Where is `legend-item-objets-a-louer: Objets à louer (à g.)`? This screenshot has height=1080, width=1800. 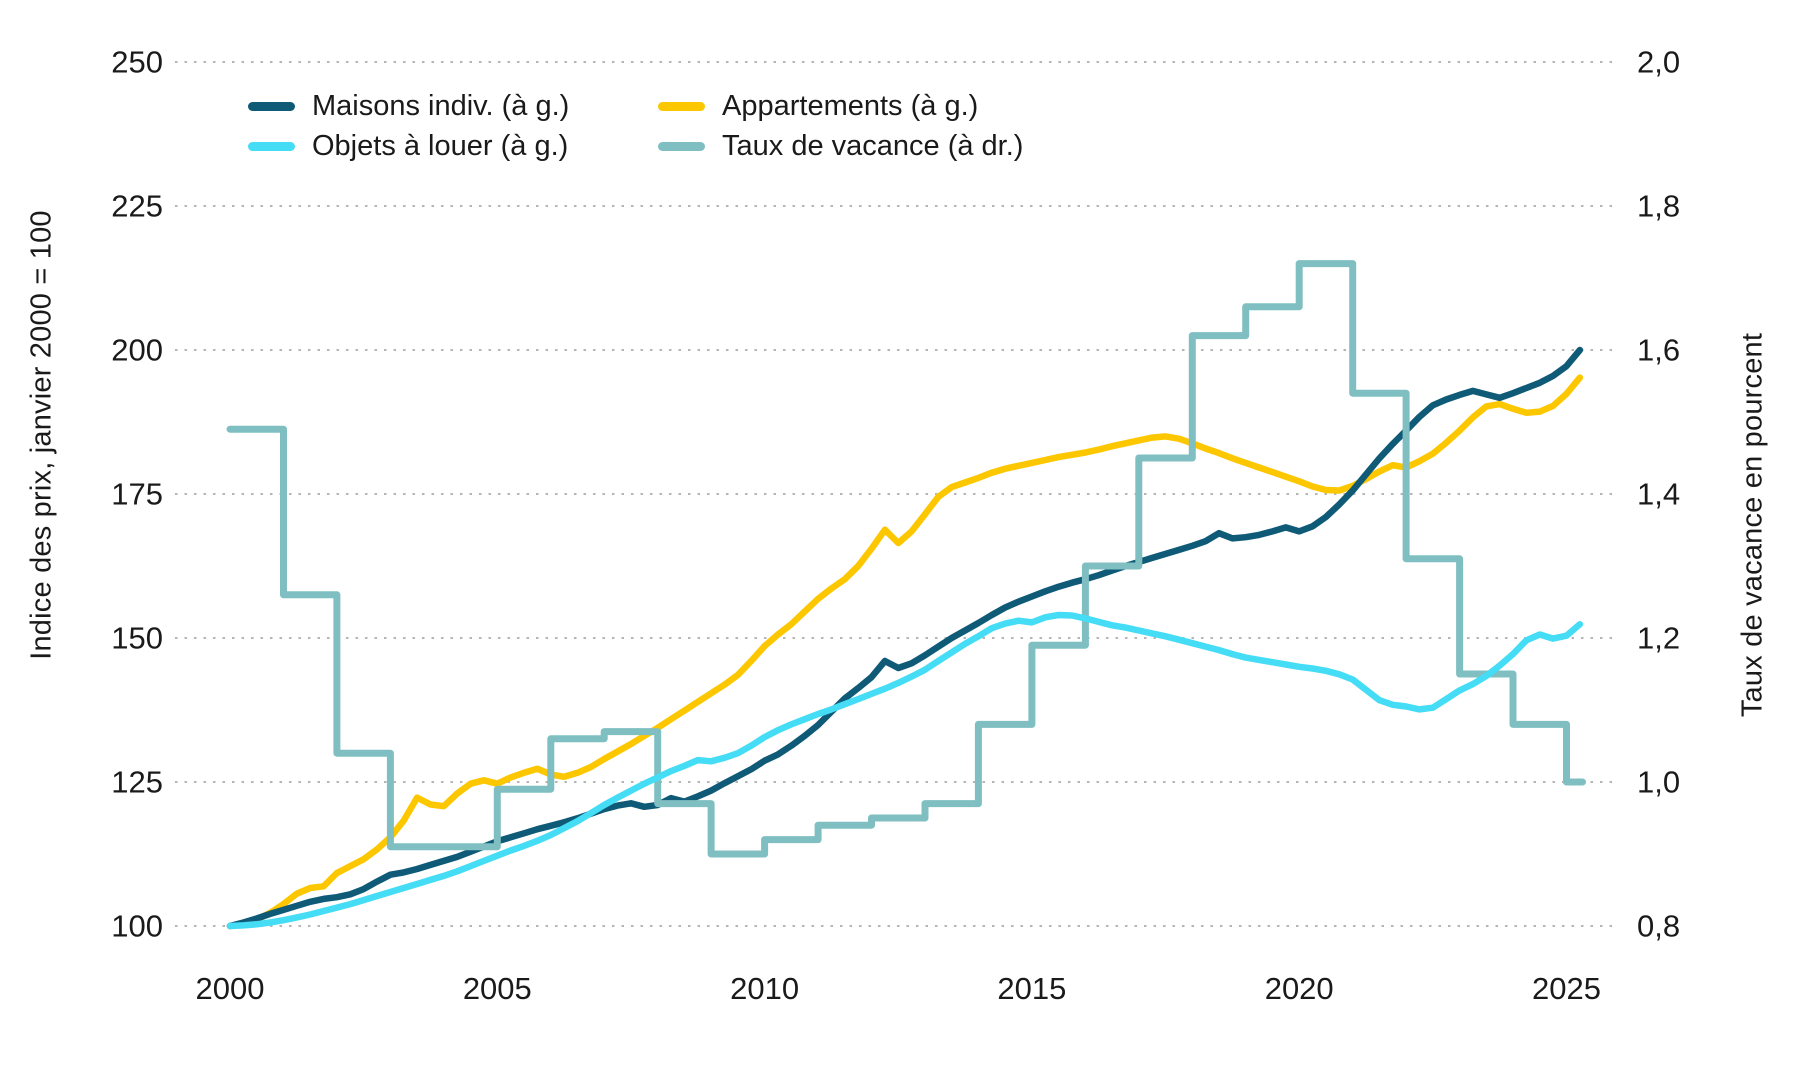 legend-item-objets-a-louer: Objets à louer (à g.) is located at coordinates (453, 146).